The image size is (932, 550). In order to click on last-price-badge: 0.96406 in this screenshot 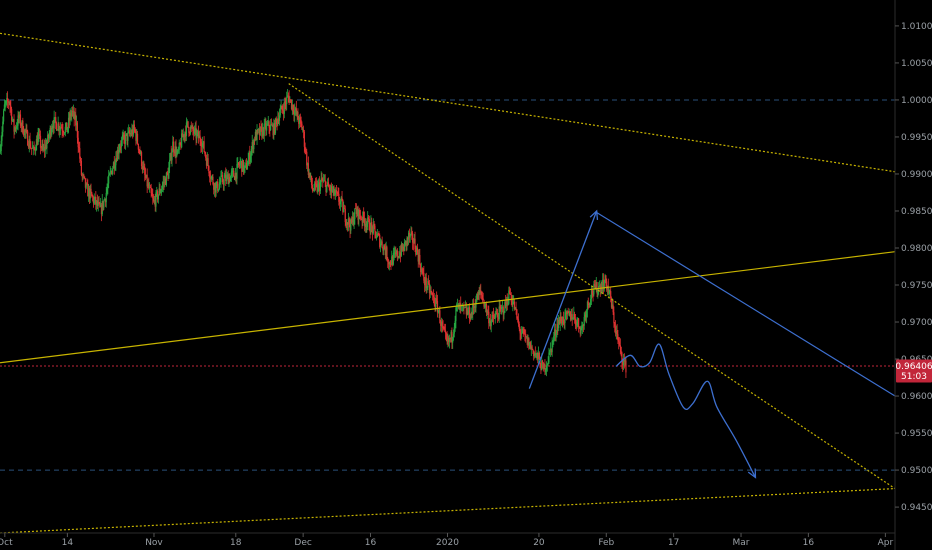, I will do `click(913, 367)`.